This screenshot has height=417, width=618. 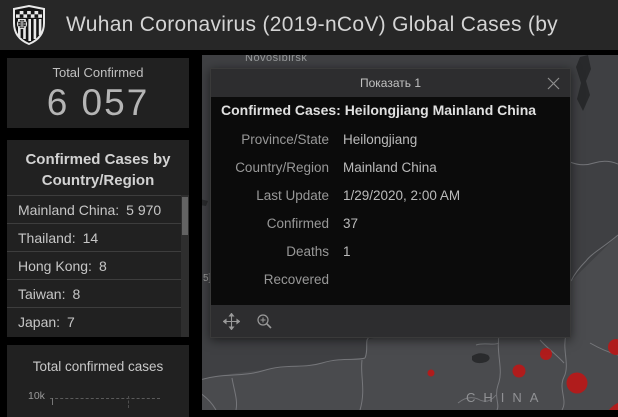 What do you see at coordinates (91, 238) in the screenshot?
I see `region-value: 14` at bounding box center [91, 238].